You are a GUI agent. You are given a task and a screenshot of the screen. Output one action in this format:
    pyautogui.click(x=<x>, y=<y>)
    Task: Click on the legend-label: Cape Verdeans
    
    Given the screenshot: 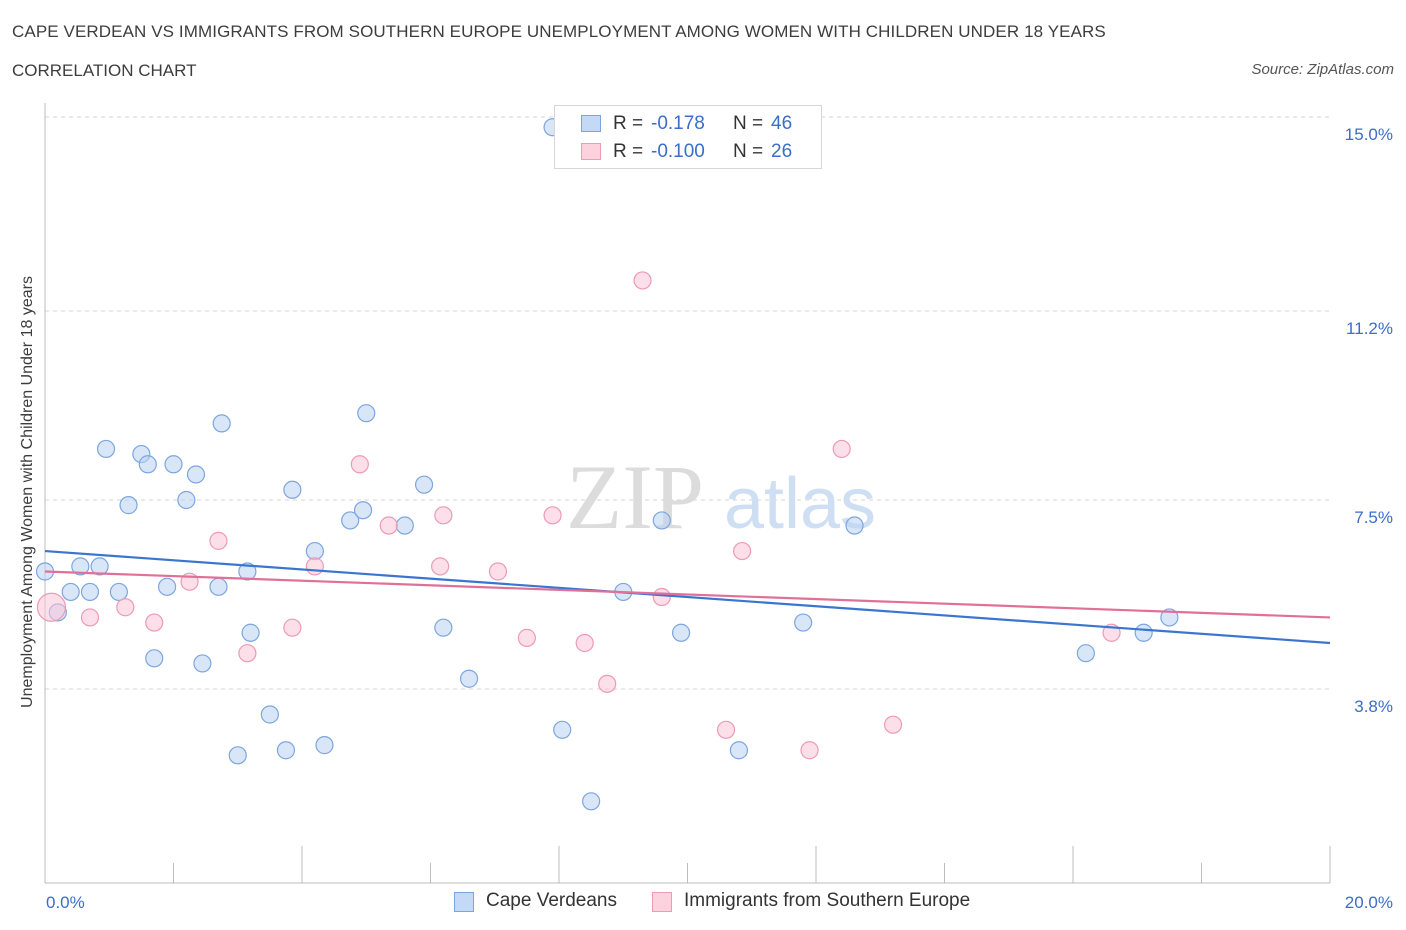 What is the action you would take?
    pyautogui.click(x=551, y=900)
    